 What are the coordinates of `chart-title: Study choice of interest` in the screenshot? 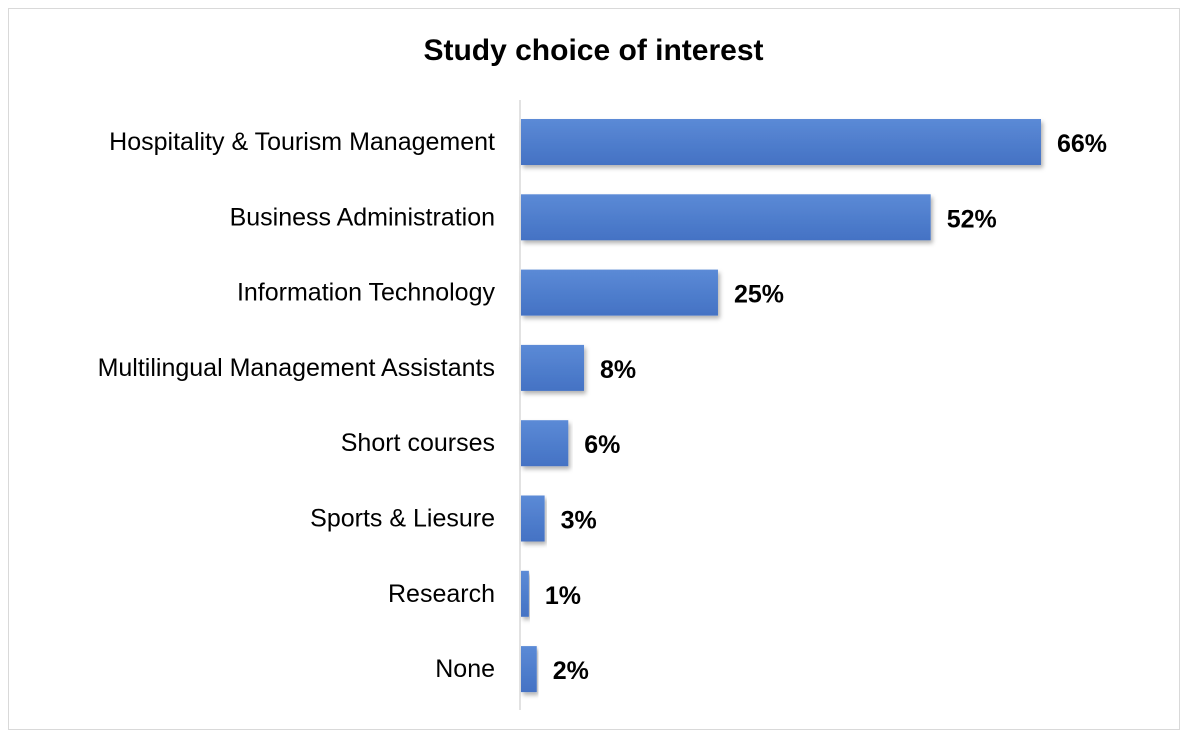 It's located at (593, 50).